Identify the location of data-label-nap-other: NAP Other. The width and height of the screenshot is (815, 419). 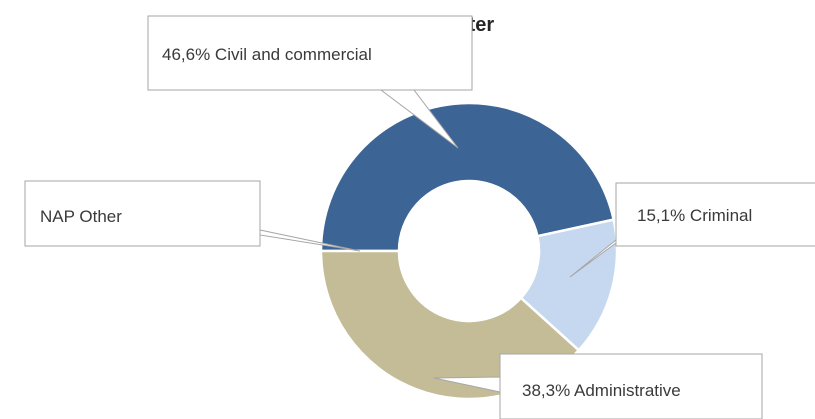
(81, 216).